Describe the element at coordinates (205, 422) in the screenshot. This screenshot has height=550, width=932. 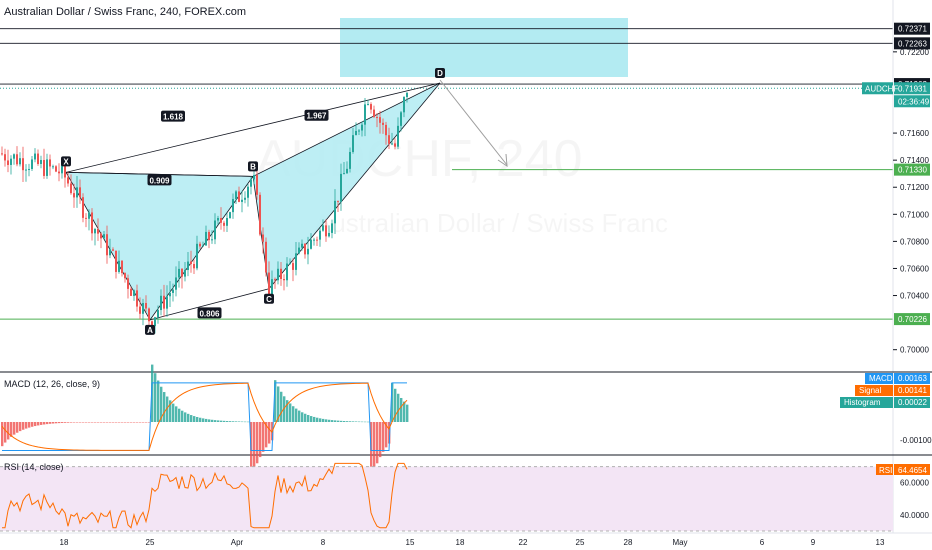
I see `macd-pane` at that location.